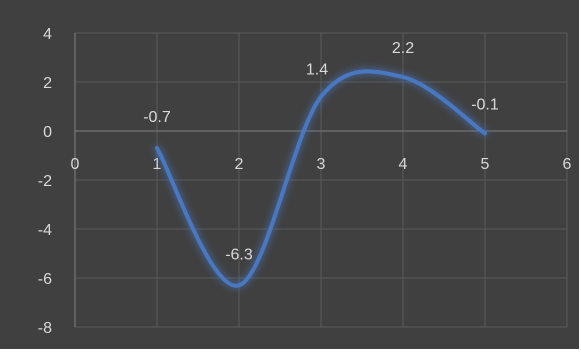 Image resolution: width=581 pixels, height=355 pixels. What do you see at coordinates (239, 164) in the screenshot?
I see `x-tick-label: 2` at bounding box center [239, 164].